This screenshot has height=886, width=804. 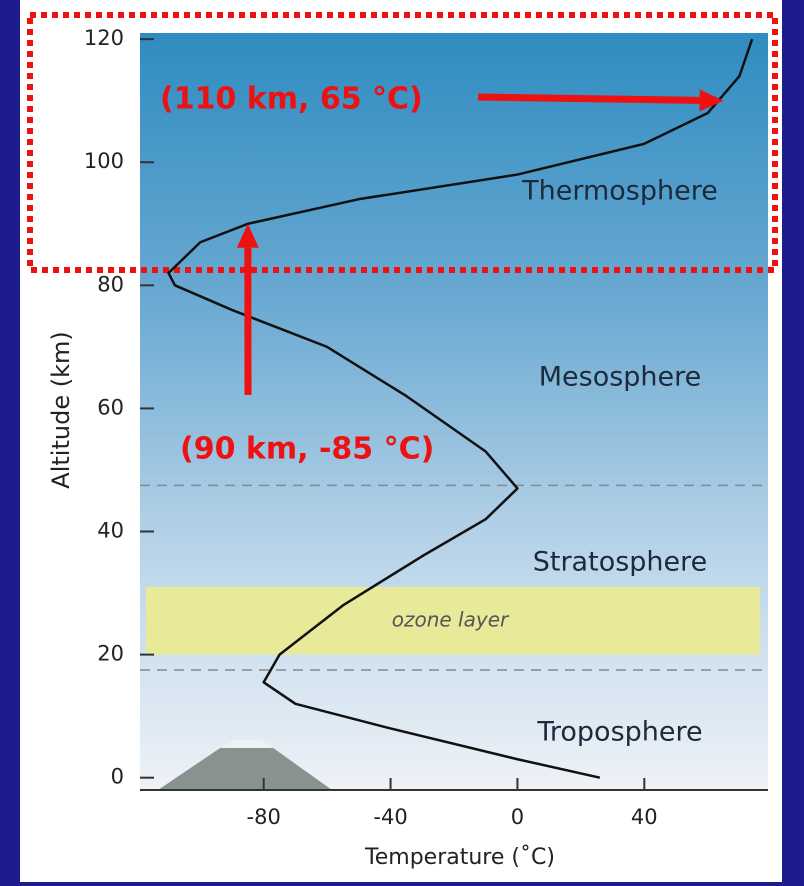 I want to click on y-tick-label: 80, so click(x=110, y=284).